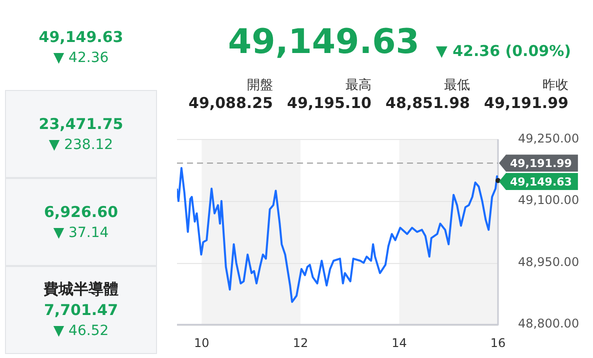 Image resolution: width=593 pixels, height=358 pixels. Describe the element at coordinates (81, 212) in the screenshot. I see `text: 6,926.60` at that location.